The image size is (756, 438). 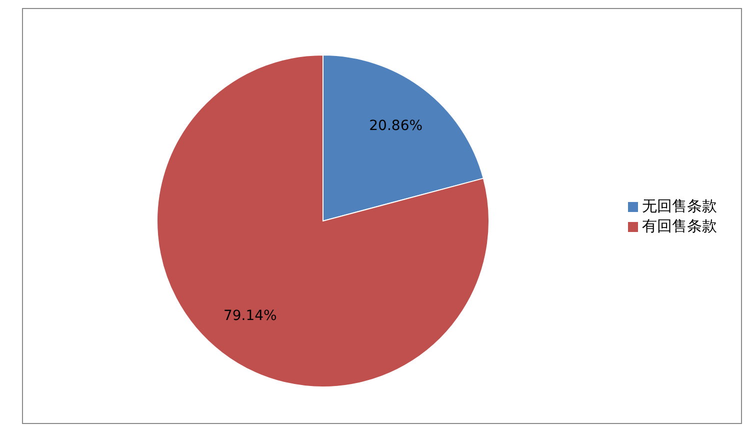 I want to click on data-label: 79.14%, so click(x=250, y=316).